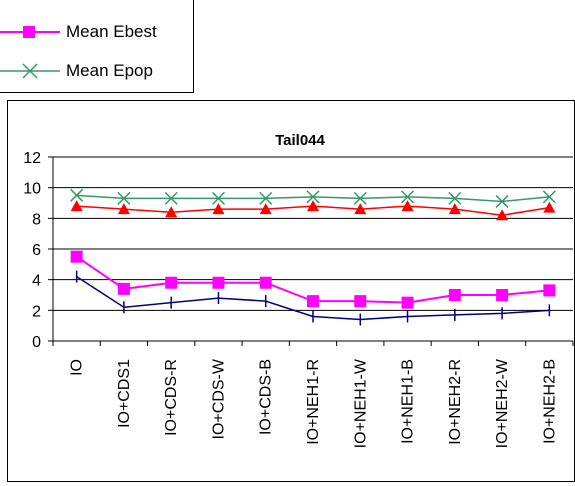  What do you see at coordinates (32, 189) in the screenshot?
I see `y-tick-label: 10` at bounding box center [32, 189].